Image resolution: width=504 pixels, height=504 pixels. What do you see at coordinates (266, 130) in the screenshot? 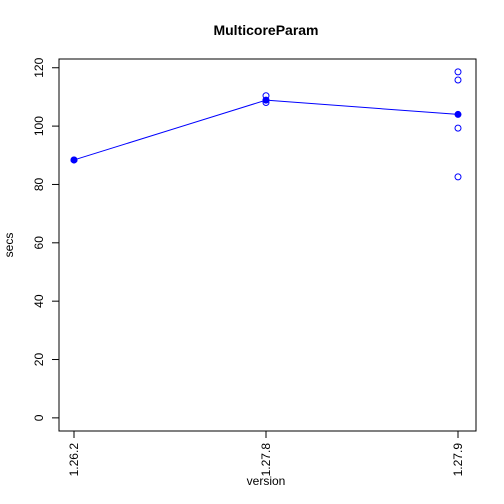
I see `median-line` at bounding box center [266, 130].